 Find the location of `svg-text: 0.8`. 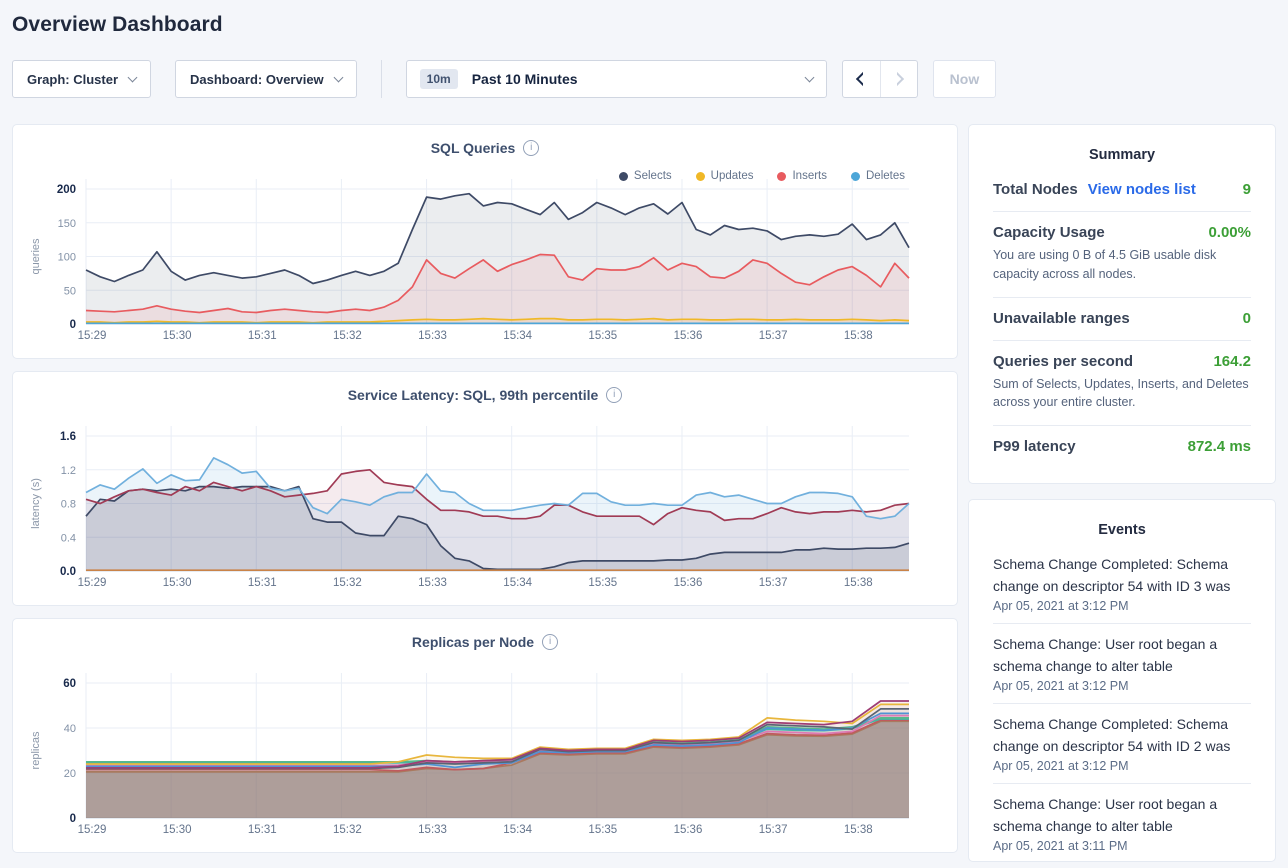

svg-text: 0.8 is located at coordinates (68, 505).